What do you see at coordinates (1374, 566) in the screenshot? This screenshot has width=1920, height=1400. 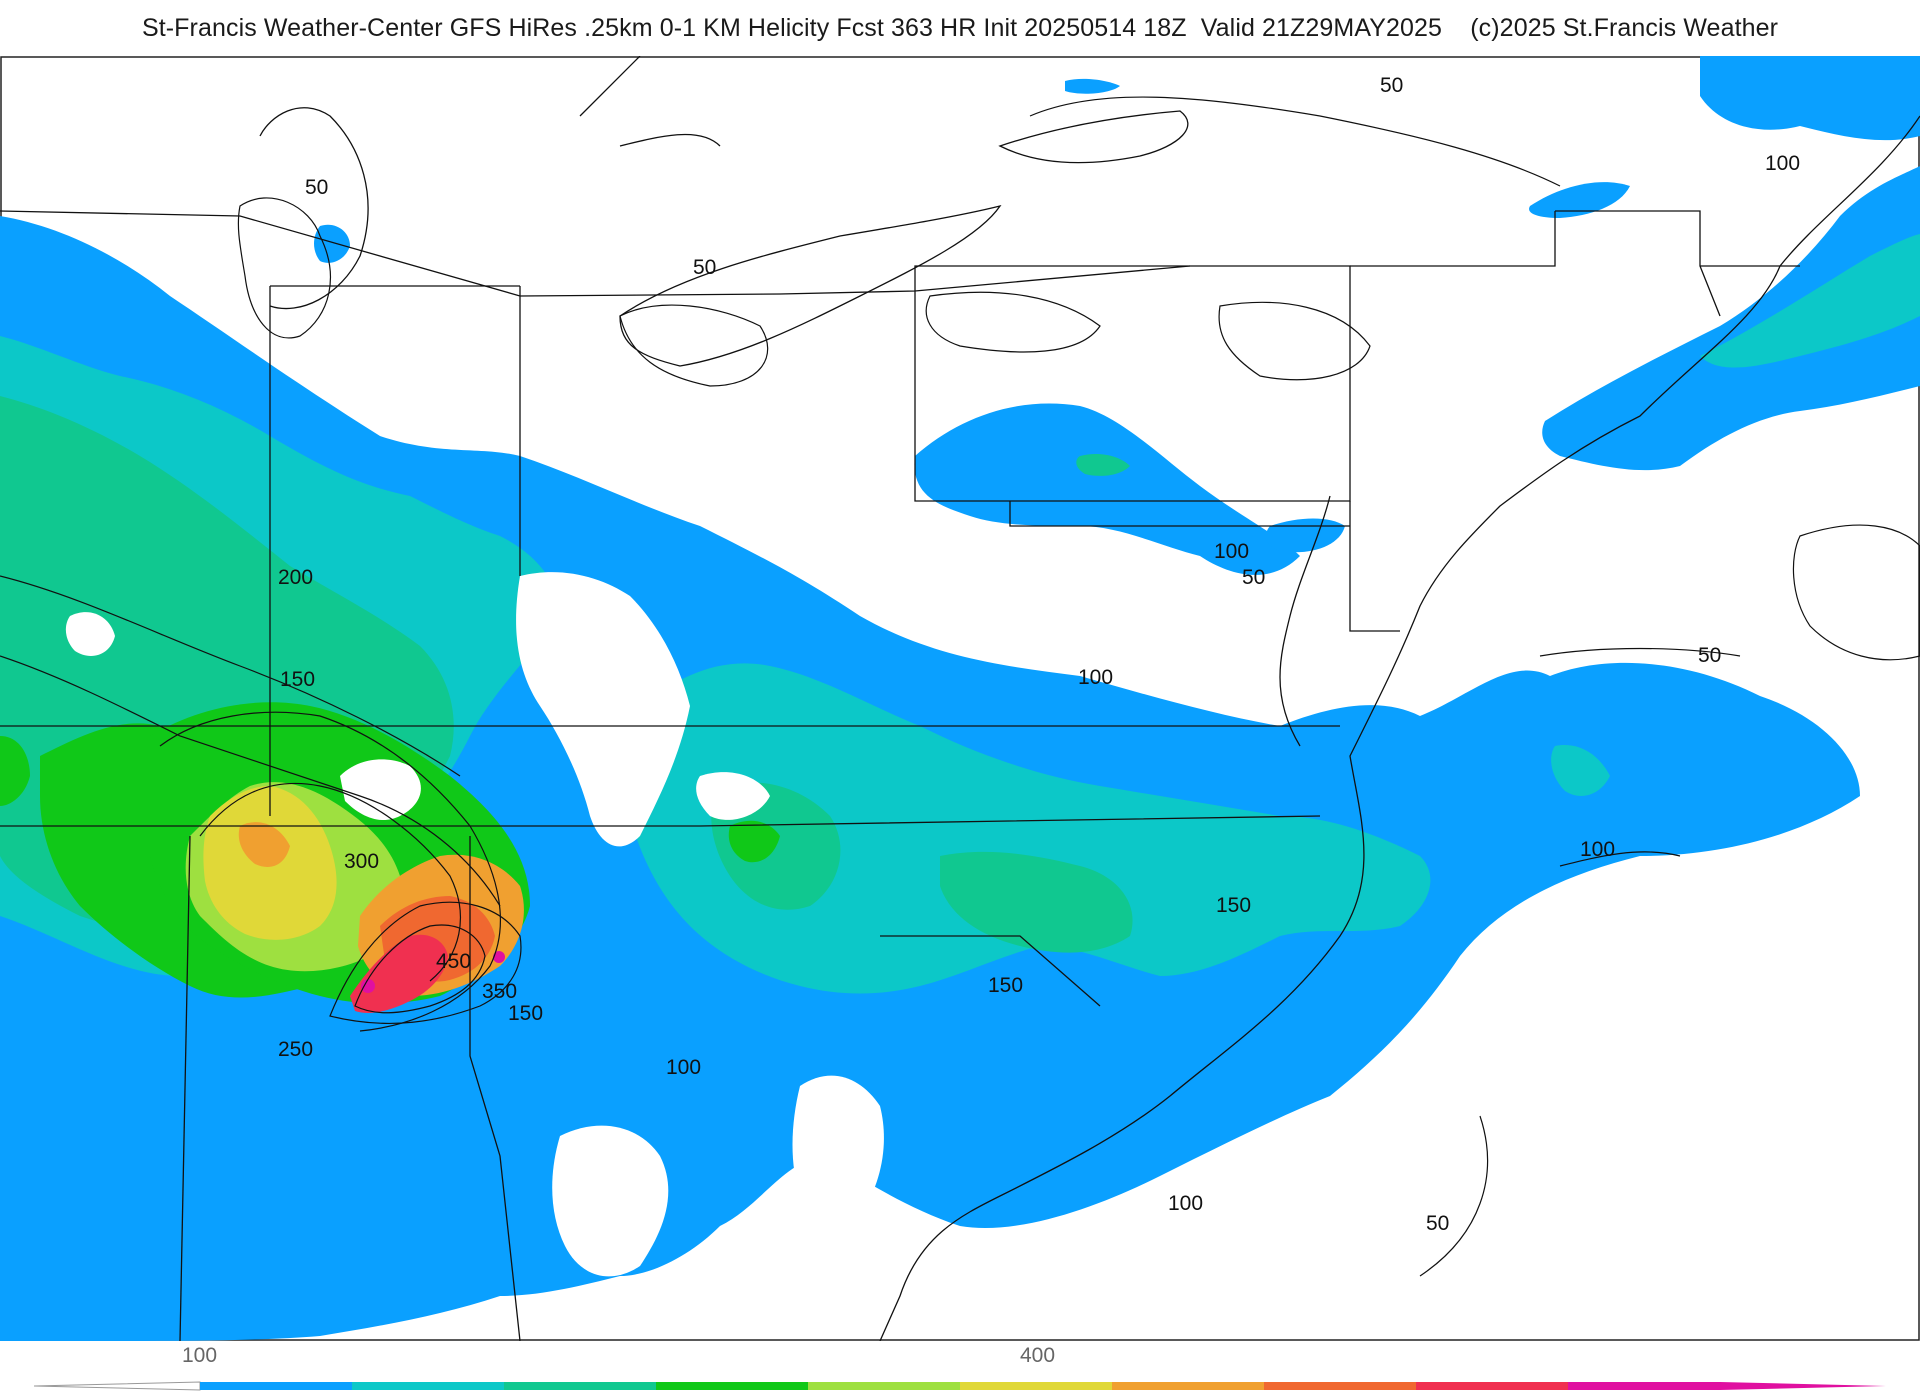 I see `border-de` at bounding box center [1374, 566].